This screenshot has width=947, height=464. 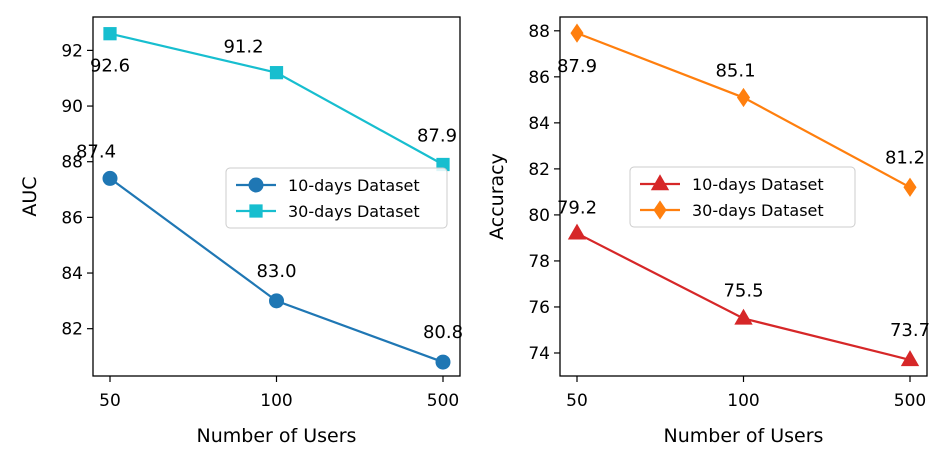 I want to click on data-label: 92.6, so click(x=110, y=66).